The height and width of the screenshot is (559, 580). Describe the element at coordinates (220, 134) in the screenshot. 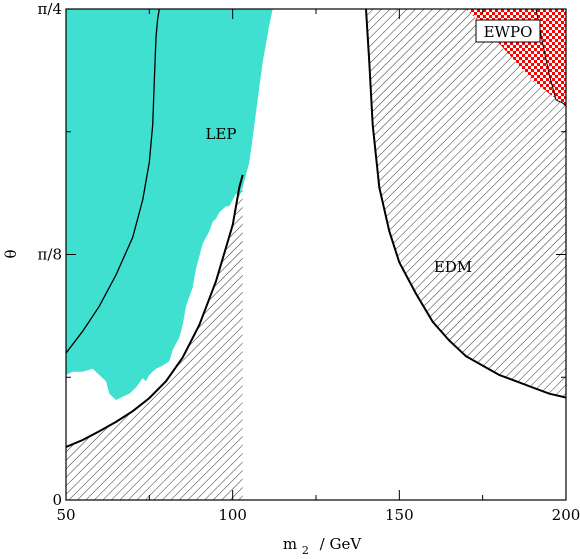

I see `region-label-lep: LEP` at that location.